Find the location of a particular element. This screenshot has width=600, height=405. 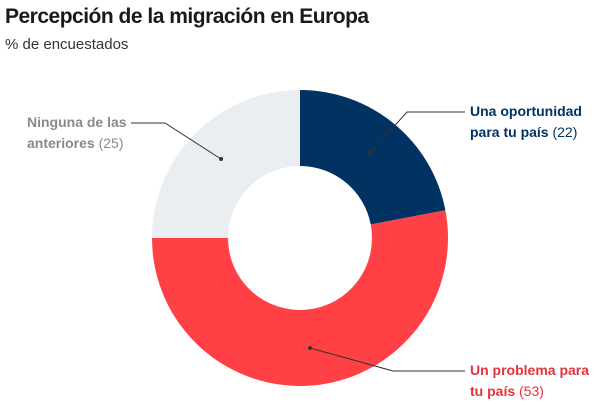

label-ninguna-value: (25) is located at coordinates (111, 143).